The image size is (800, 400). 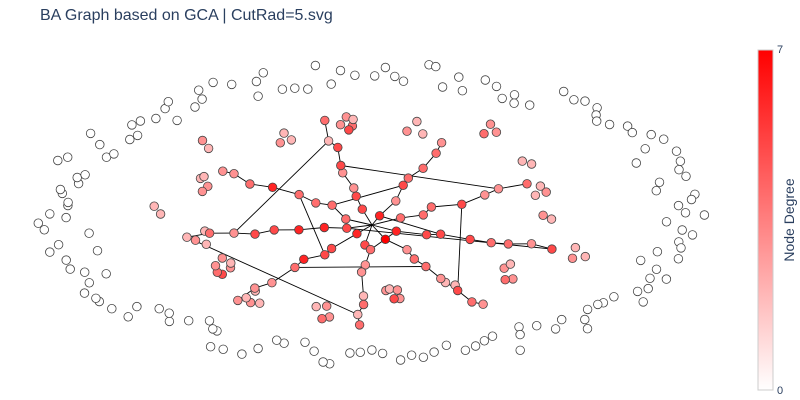 What do you see at coordinates (765, 220) in the screenshot?
I see `colorbar-gradient` at bounding box center [765, 220].